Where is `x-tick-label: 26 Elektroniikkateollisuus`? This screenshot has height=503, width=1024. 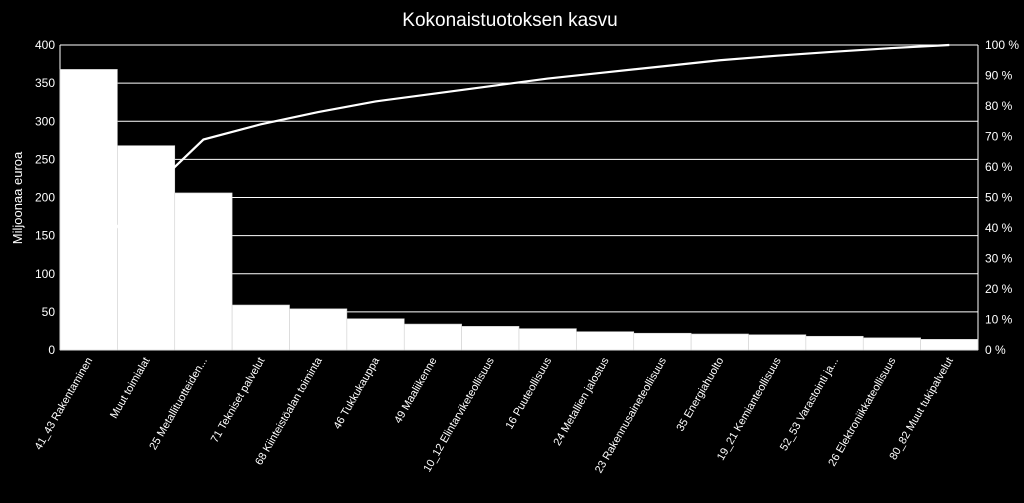
x-tick-label: 26 Elektroniikkateollisuus is located at coordinates (862, 411).